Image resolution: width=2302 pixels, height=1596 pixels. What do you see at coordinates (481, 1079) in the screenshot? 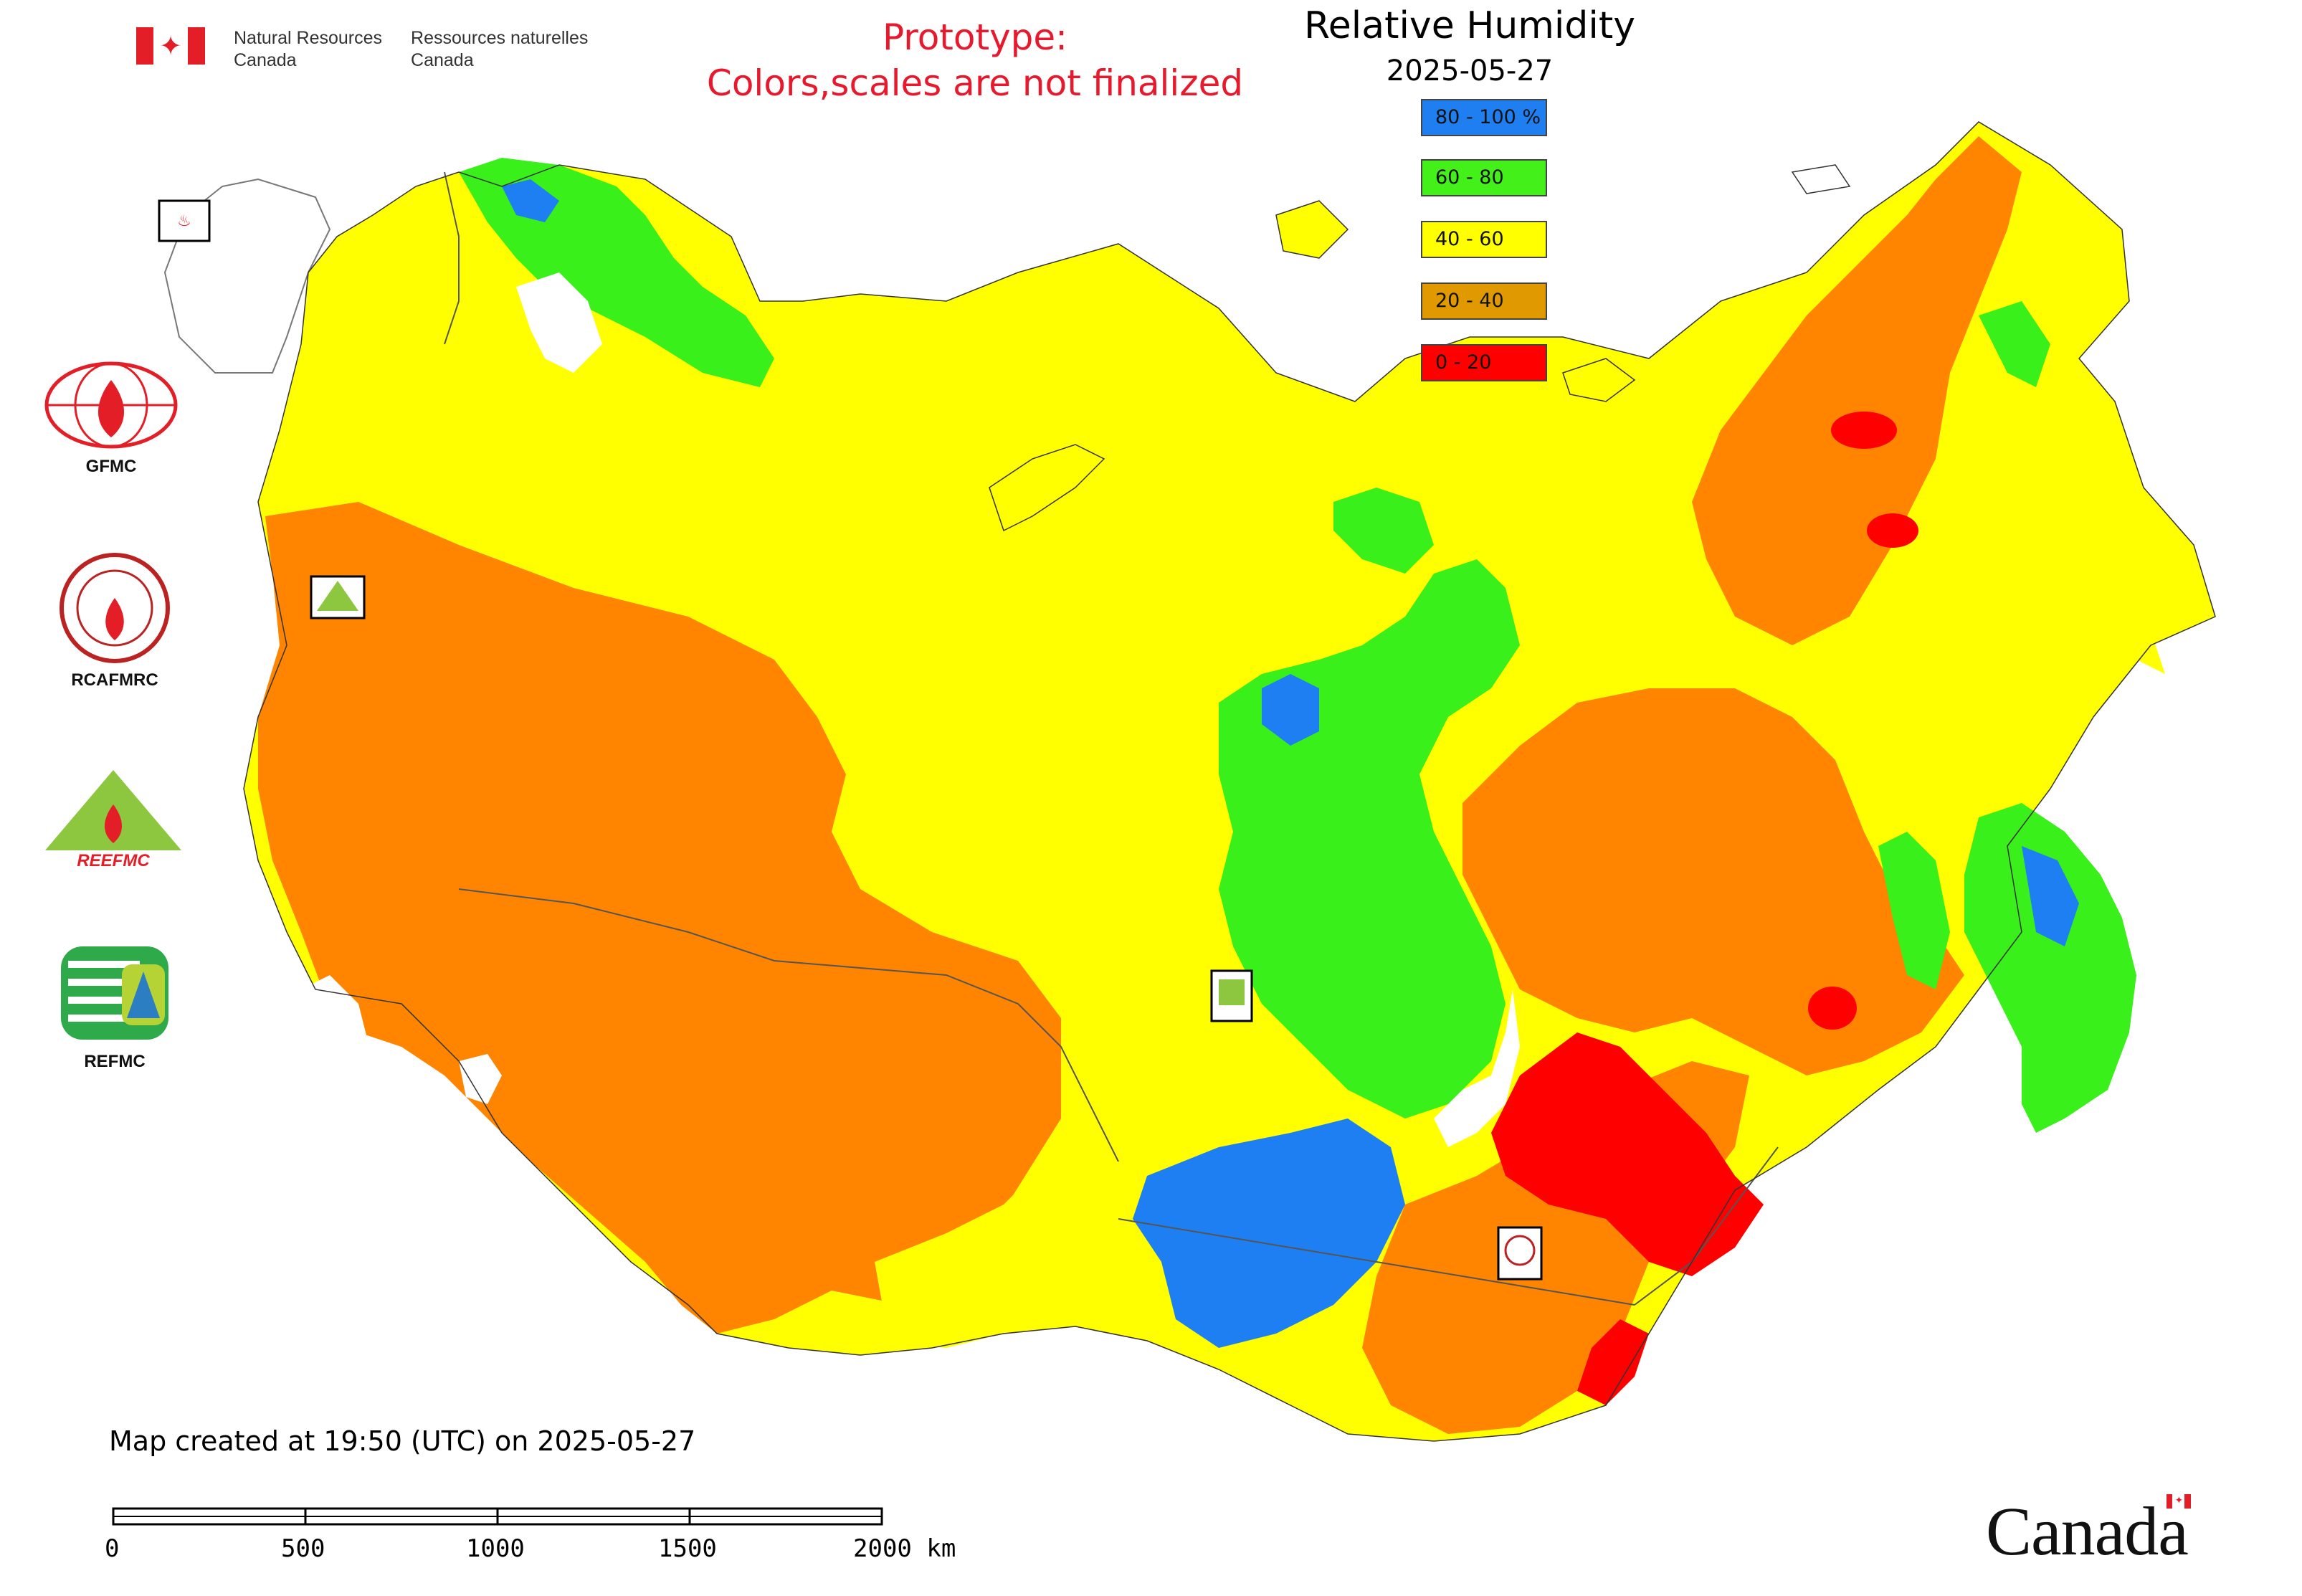
I see `aral-sea` at bounding box center [481, 1079].